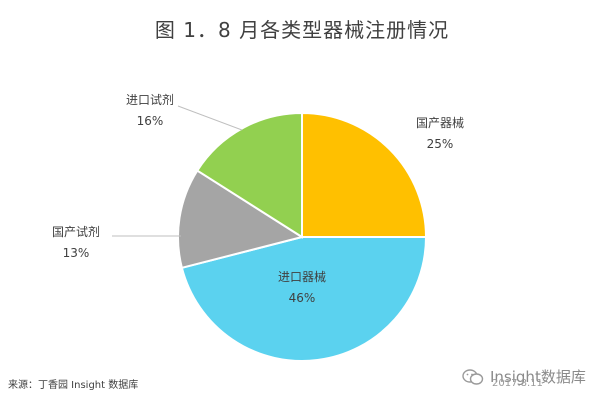 The height and width of the screenshot is (401, 604). I want to click on watermark-date: 2017.8.11, so click(517, 383).